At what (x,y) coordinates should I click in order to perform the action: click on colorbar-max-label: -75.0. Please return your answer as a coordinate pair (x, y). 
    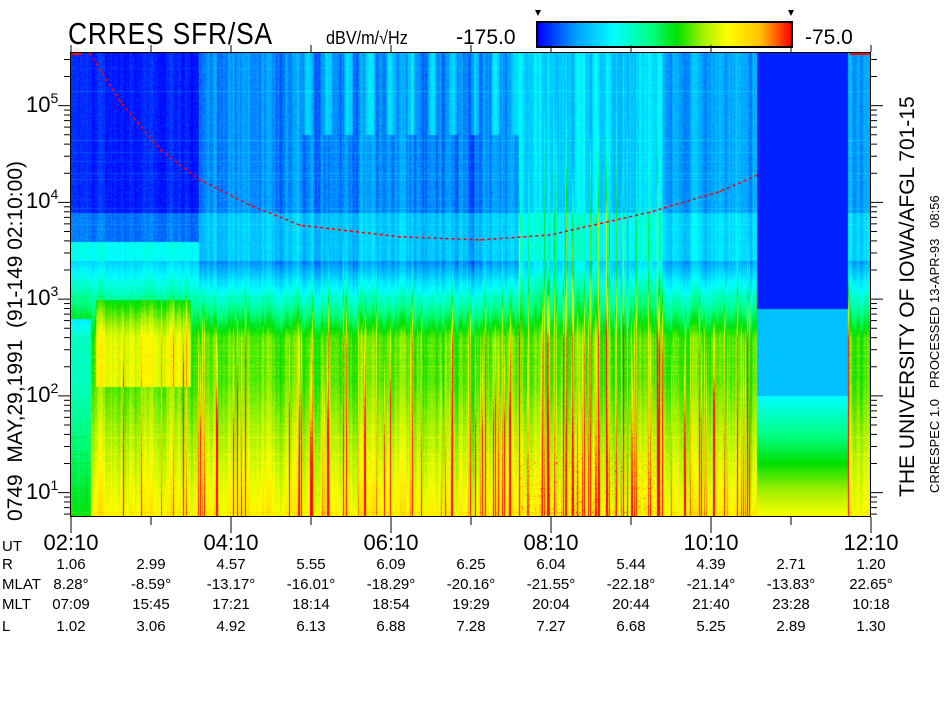
    Looking at the image, I should click on (829, 37).